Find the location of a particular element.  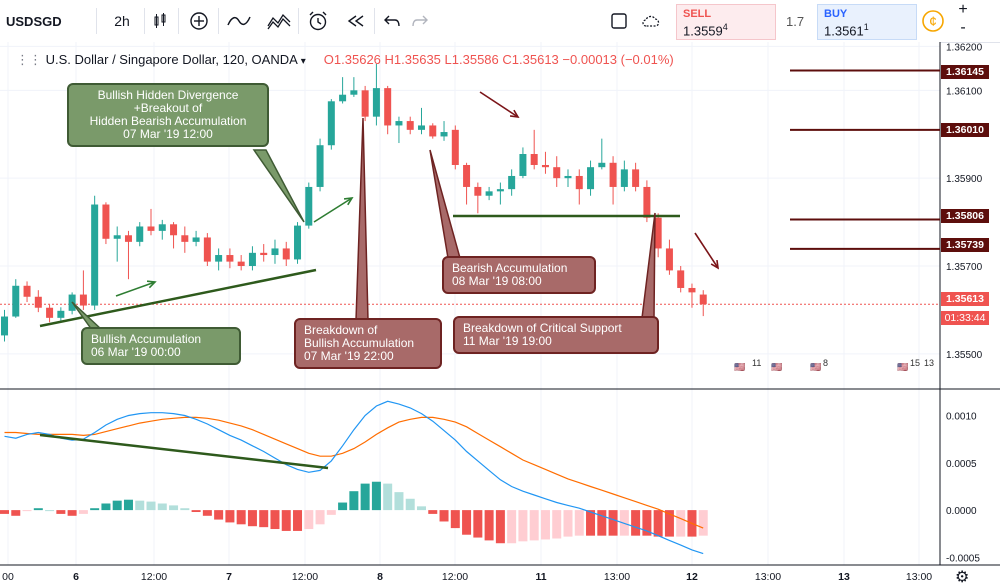

callout-pointer is located at coordinates (278, 186).